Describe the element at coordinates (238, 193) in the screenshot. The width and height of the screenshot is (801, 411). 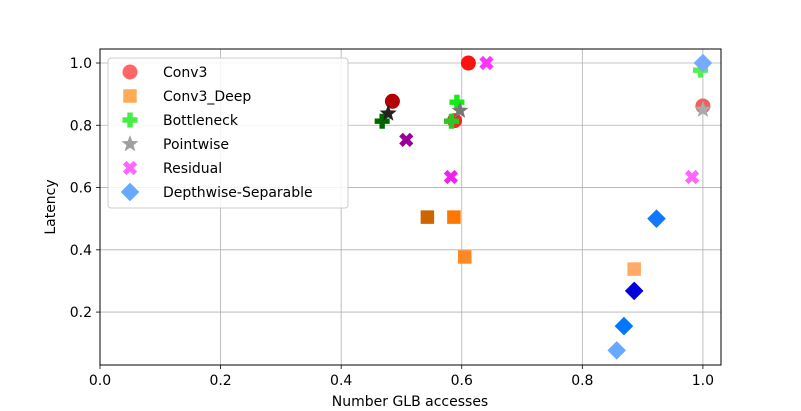
I see `legend-label: Depthwise-Separable` at that location.